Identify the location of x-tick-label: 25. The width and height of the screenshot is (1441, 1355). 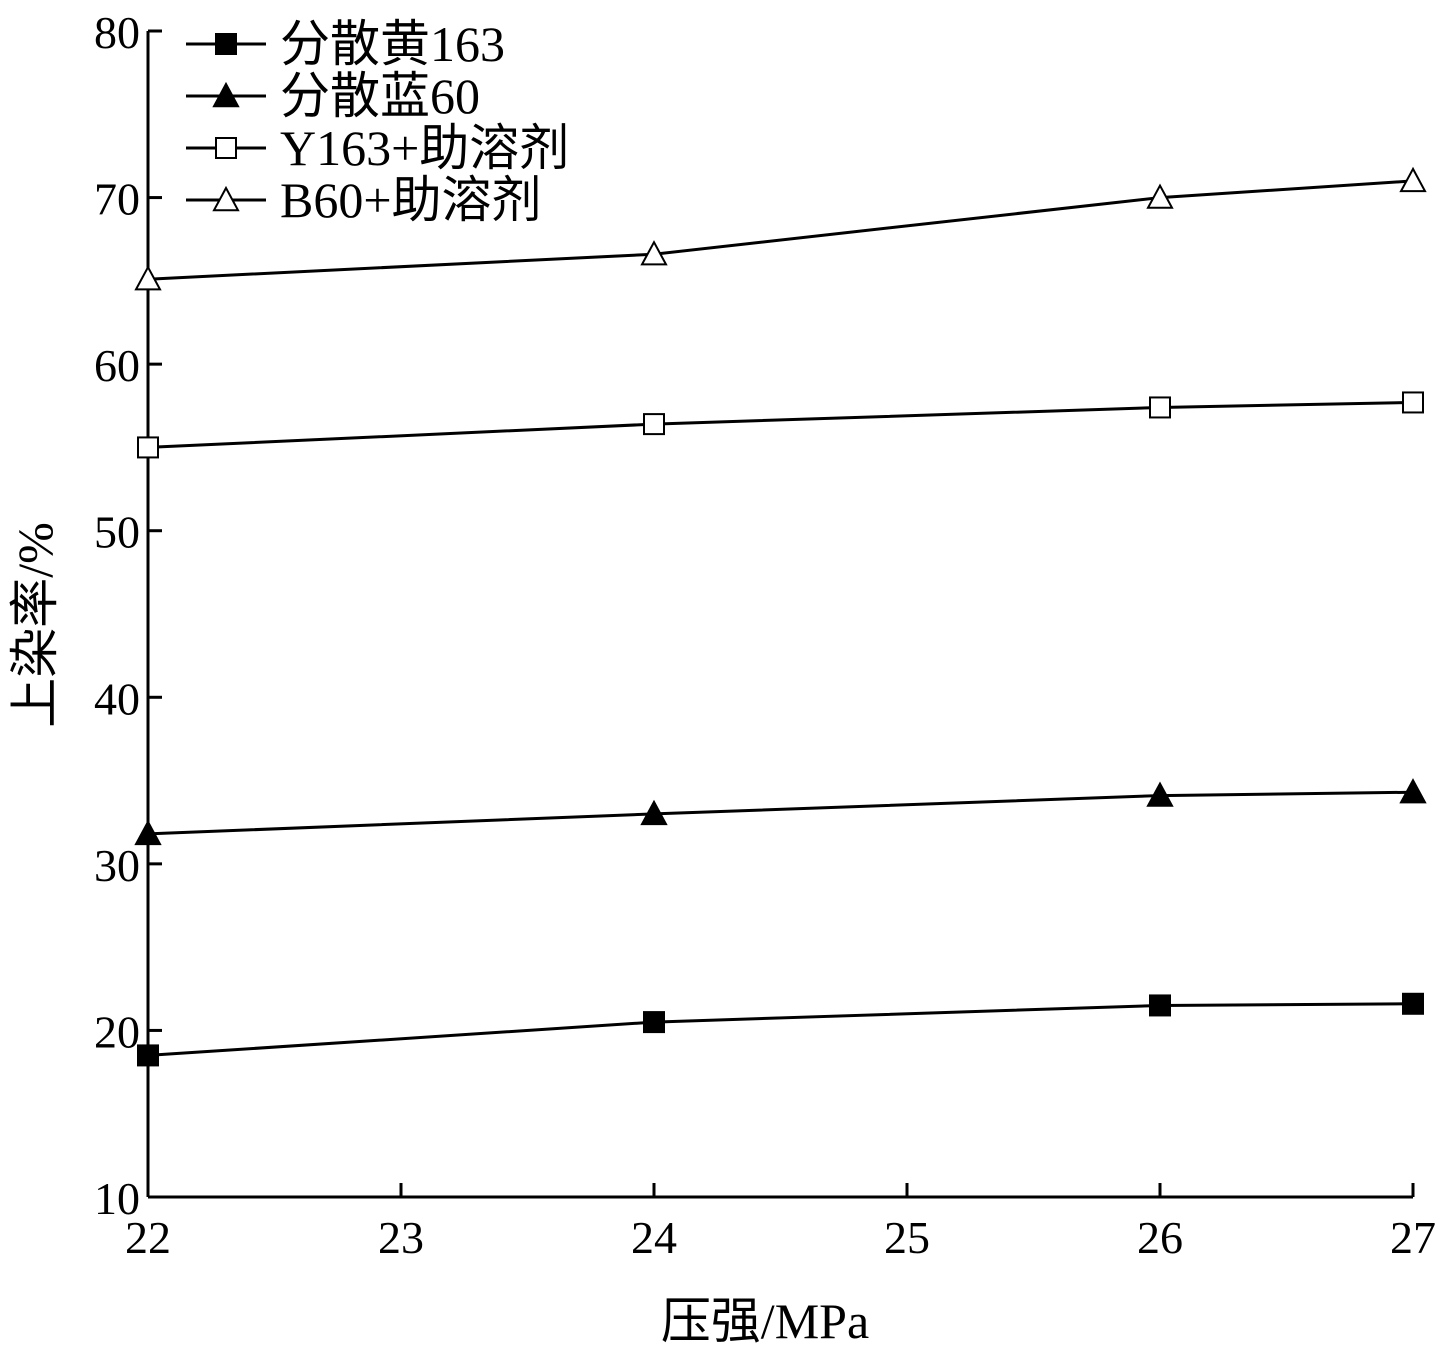
(907, 1237).